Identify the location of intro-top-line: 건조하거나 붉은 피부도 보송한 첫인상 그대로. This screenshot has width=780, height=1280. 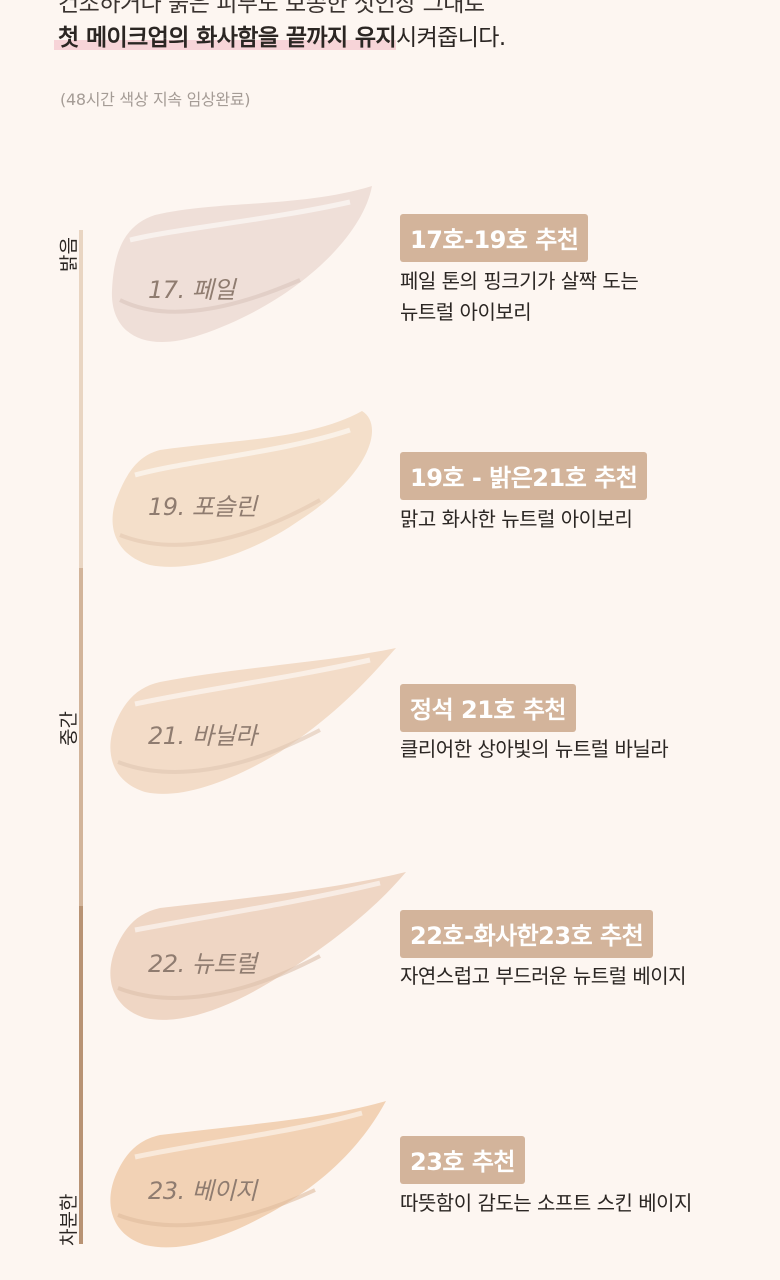
(271, 8).